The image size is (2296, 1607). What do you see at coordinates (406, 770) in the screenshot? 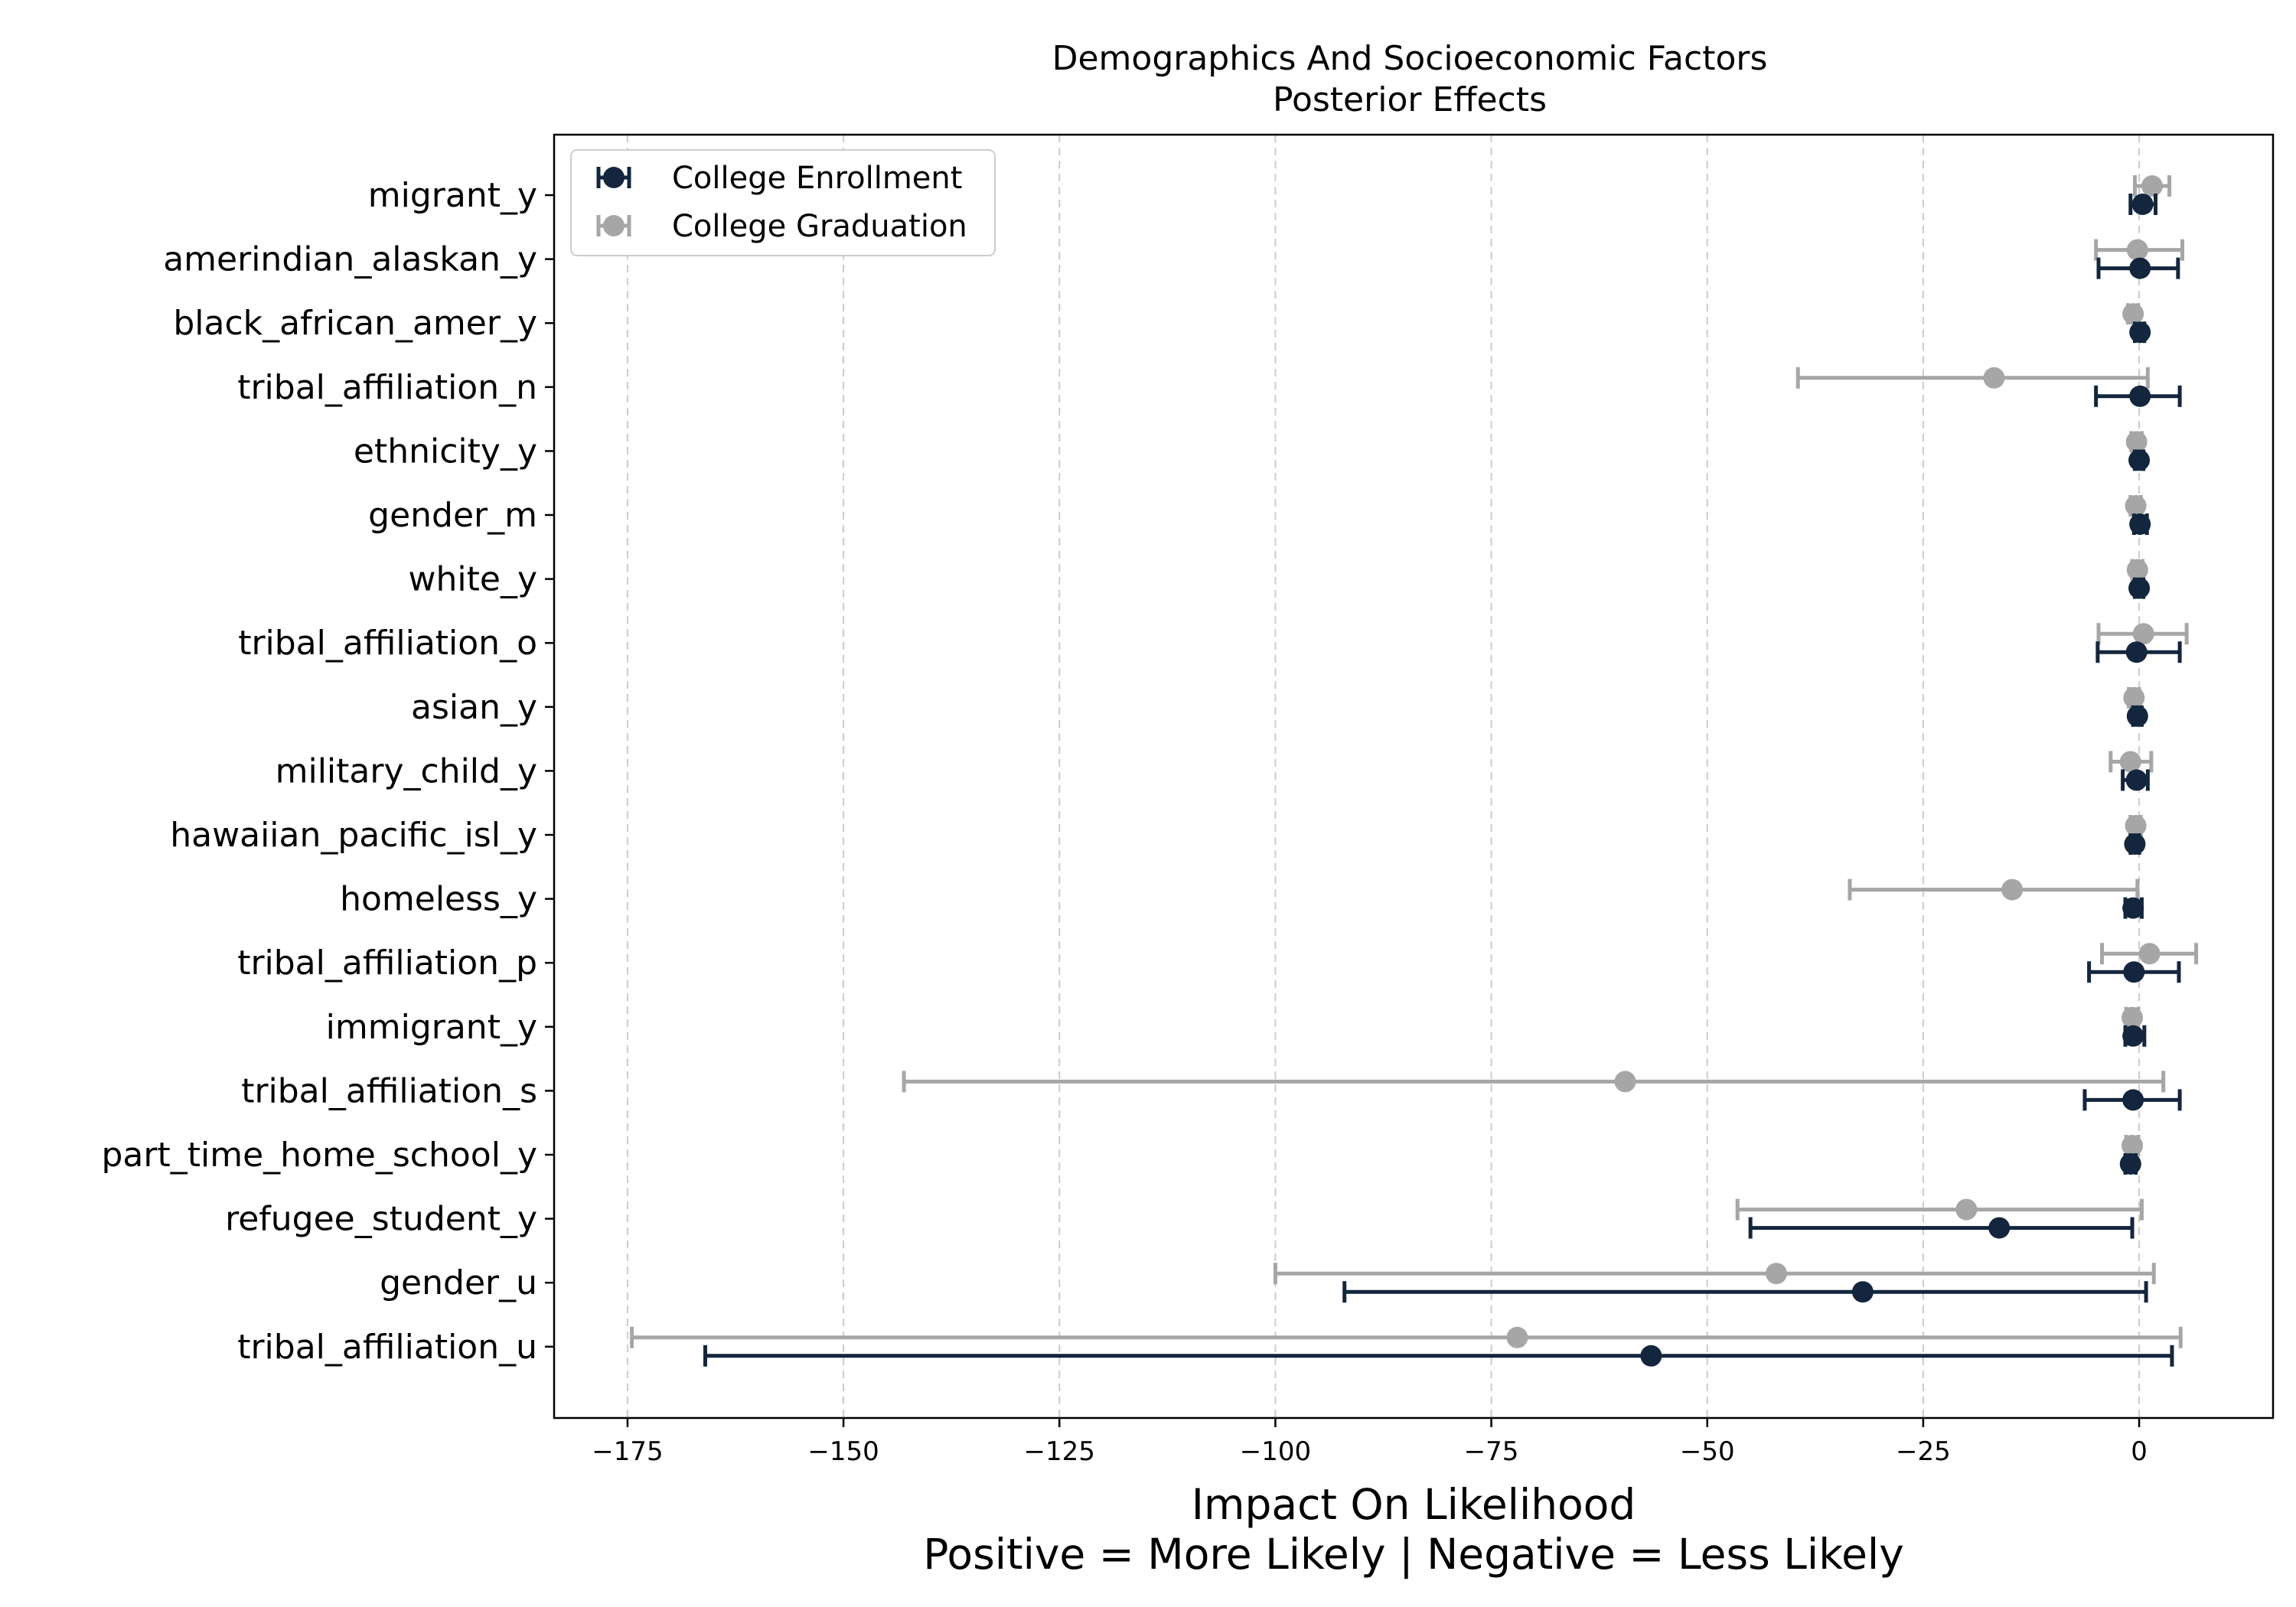
I see `y-tick-label: military_child_y` at bounding box center [406, 770].